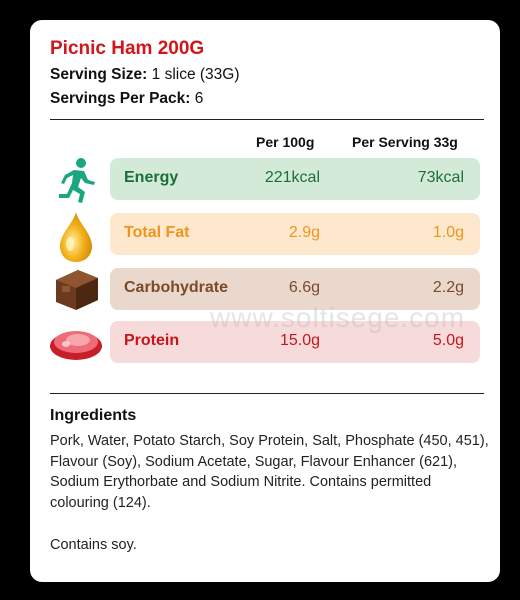 This screenshot has height=600, width=520. Describe the element at coordinates (93, 415) in the screenshot. I see `ingredients-title: Ingredients` at that location.